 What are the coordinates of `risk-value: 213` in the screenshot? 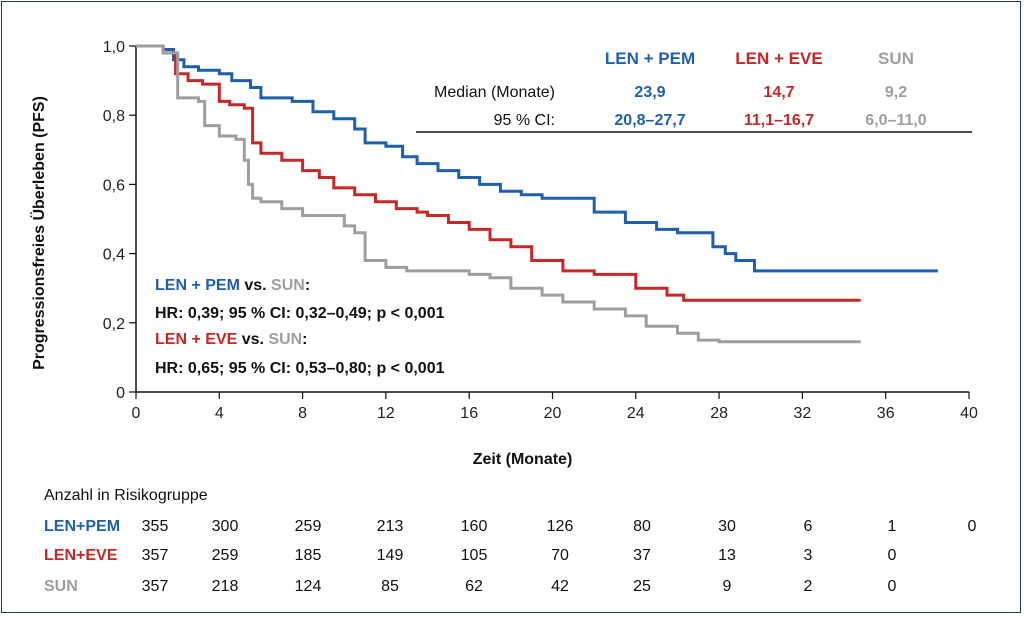 It's located at (390, 526).